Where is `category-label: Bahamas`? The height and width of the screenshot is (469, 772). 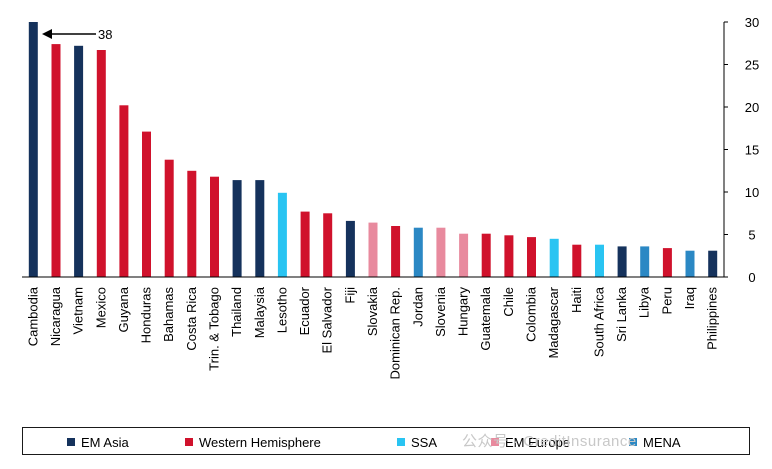
category-label: Bahamas is located at coordinates (168, 314).